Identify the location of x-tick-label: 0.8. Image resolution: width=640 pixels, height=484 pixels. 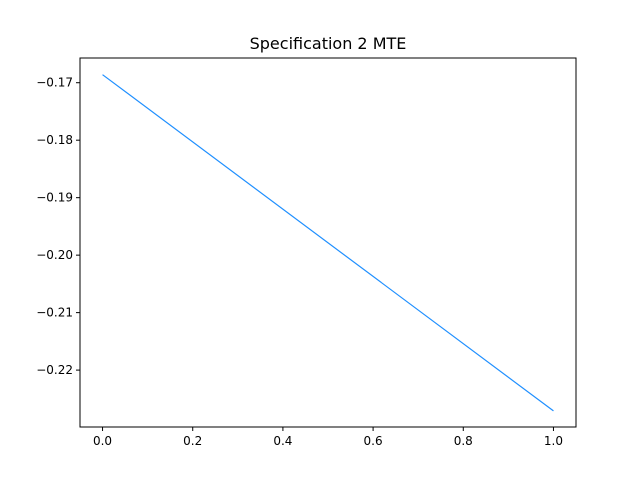
(463, 441).